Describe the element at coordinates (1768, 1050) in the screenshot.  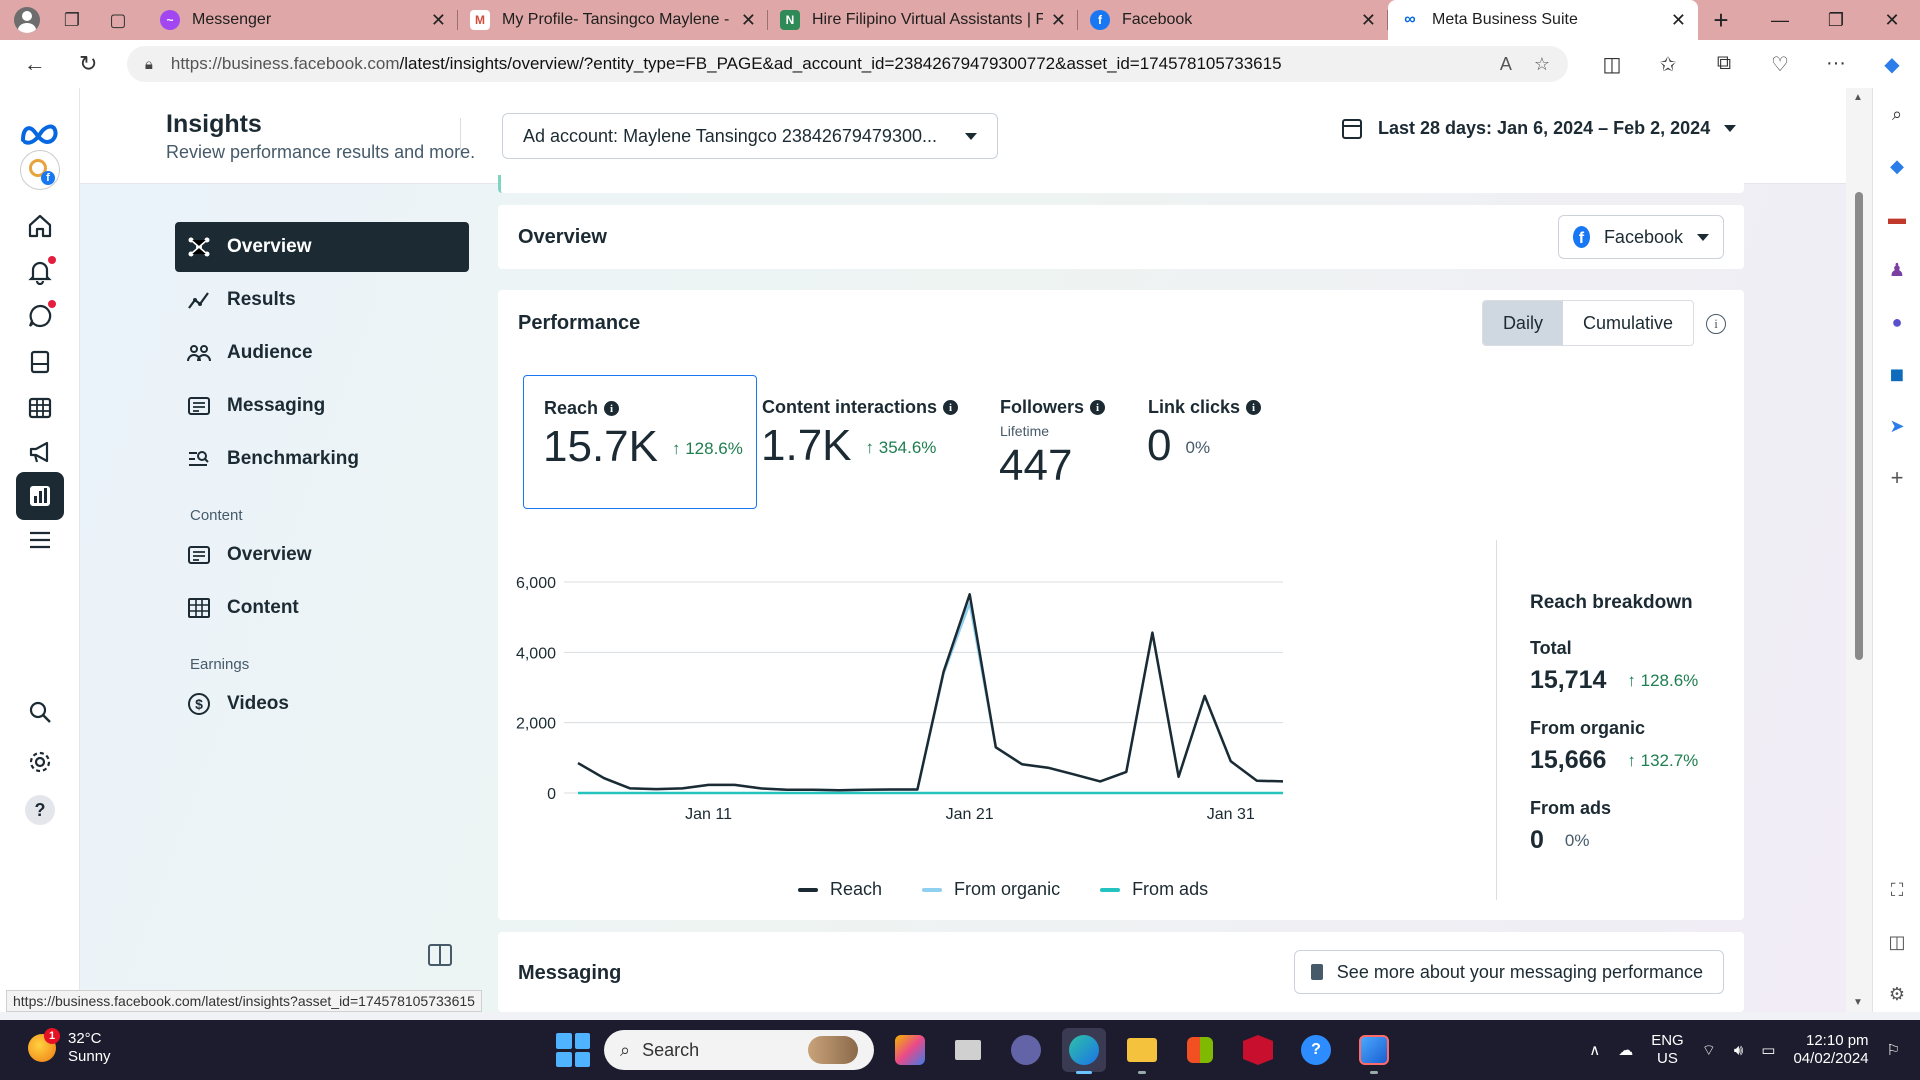
I see `battery-icon: ▭` at that location.